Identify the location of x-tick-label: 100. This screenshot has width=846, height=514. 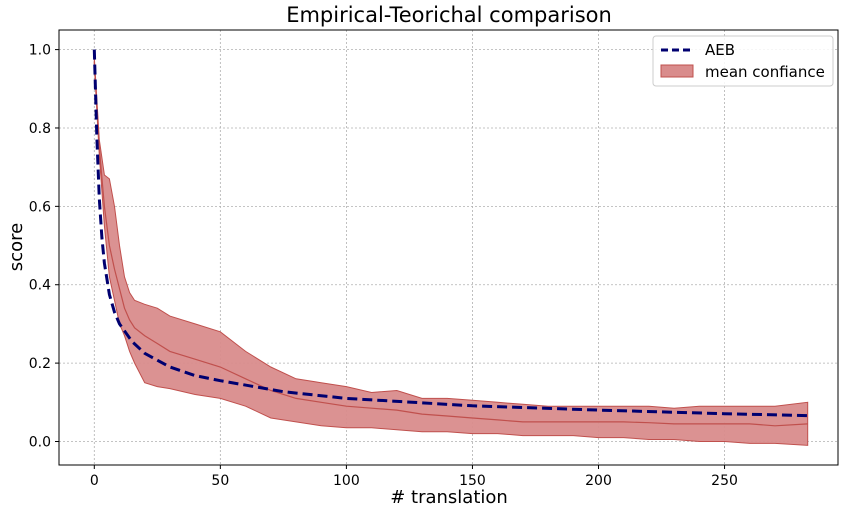
(346, 481).